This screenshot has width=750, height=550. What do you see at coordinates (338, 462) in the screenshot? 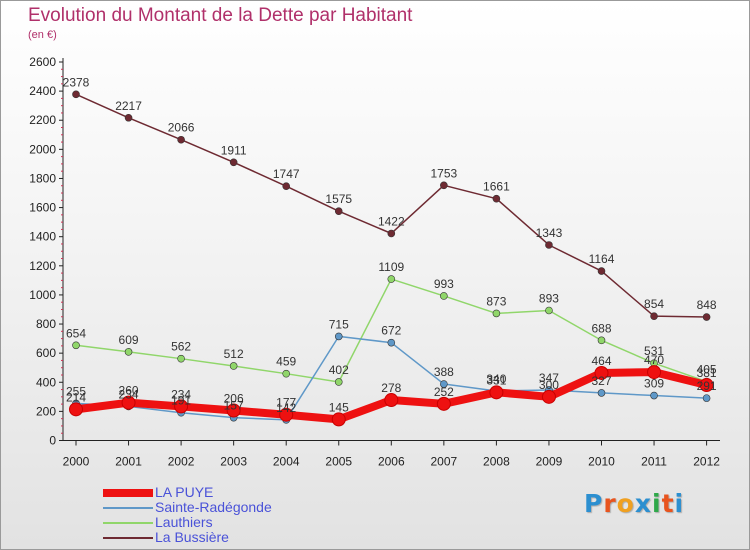
I see `x-tick-label: 2005` at bounding box center [338, 462].